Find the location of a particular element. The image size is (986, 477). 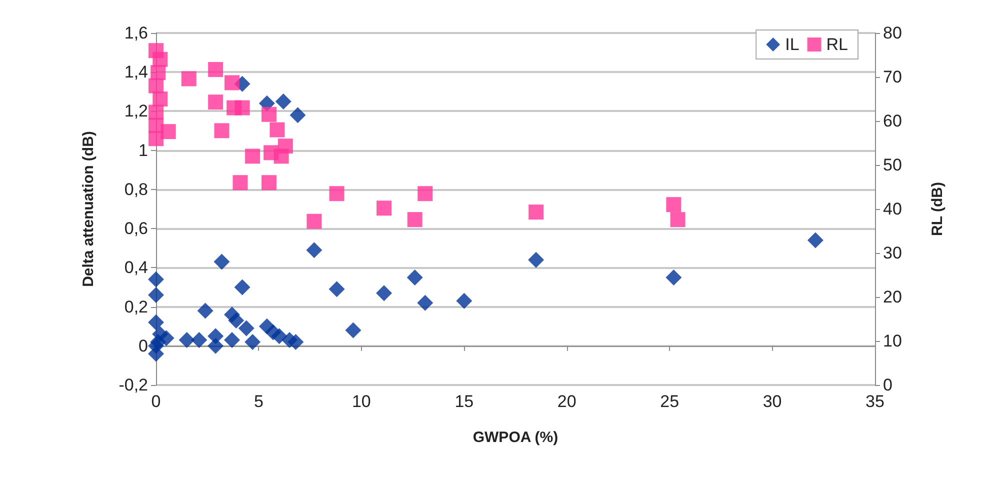

legend-label: IL is located at coordinates (792, 44).